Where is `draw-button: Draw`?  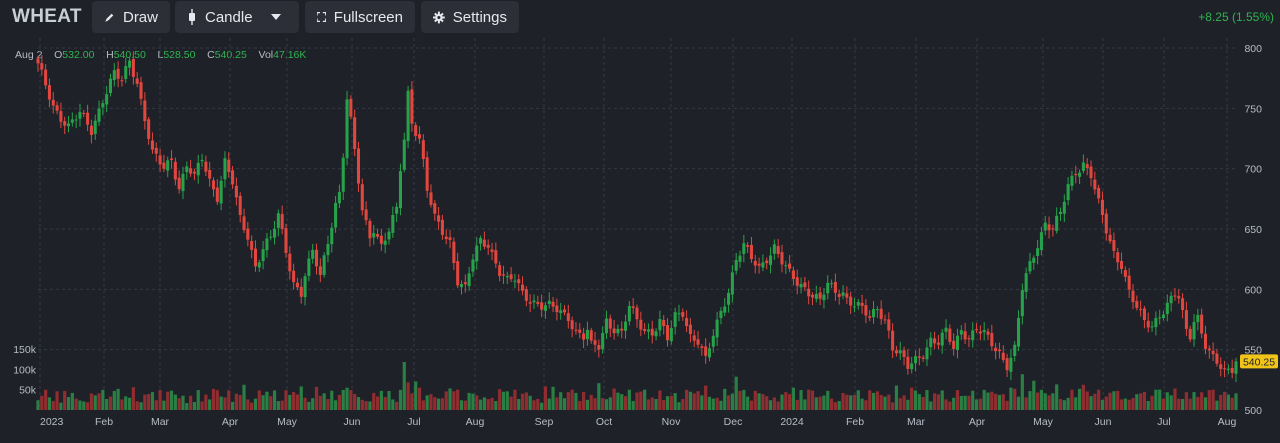 draw-button: Draw is located at coordinates (131, 17).